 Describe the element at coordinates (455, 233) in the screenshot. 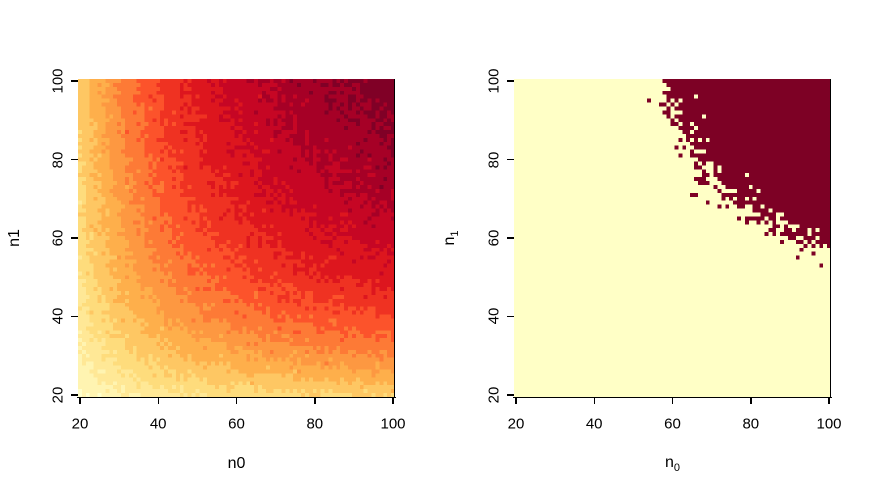

I see `y-axis-title-subscript: 1` at that location.